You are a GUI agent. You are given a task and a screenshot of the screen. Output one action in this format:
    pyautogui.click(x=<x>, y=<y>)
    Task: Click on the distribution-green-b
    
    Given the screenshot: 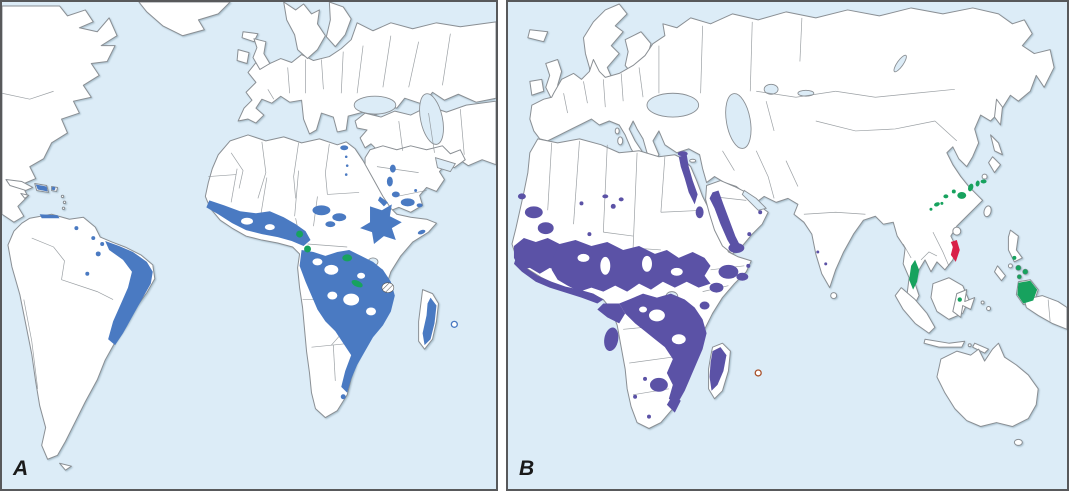 What is the action you would take?
    pyautogui.click(x=973, y=241)
    